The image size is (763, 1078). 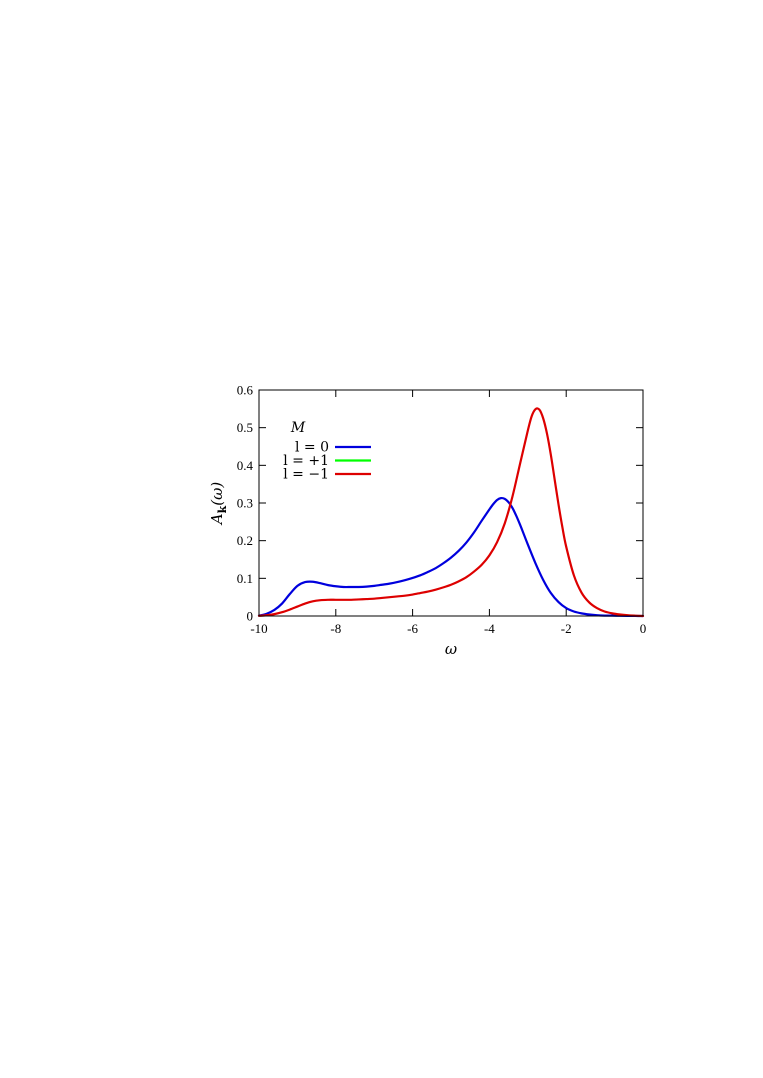 I want to click on x-axis-label: ω, so click(x=451, y=649).